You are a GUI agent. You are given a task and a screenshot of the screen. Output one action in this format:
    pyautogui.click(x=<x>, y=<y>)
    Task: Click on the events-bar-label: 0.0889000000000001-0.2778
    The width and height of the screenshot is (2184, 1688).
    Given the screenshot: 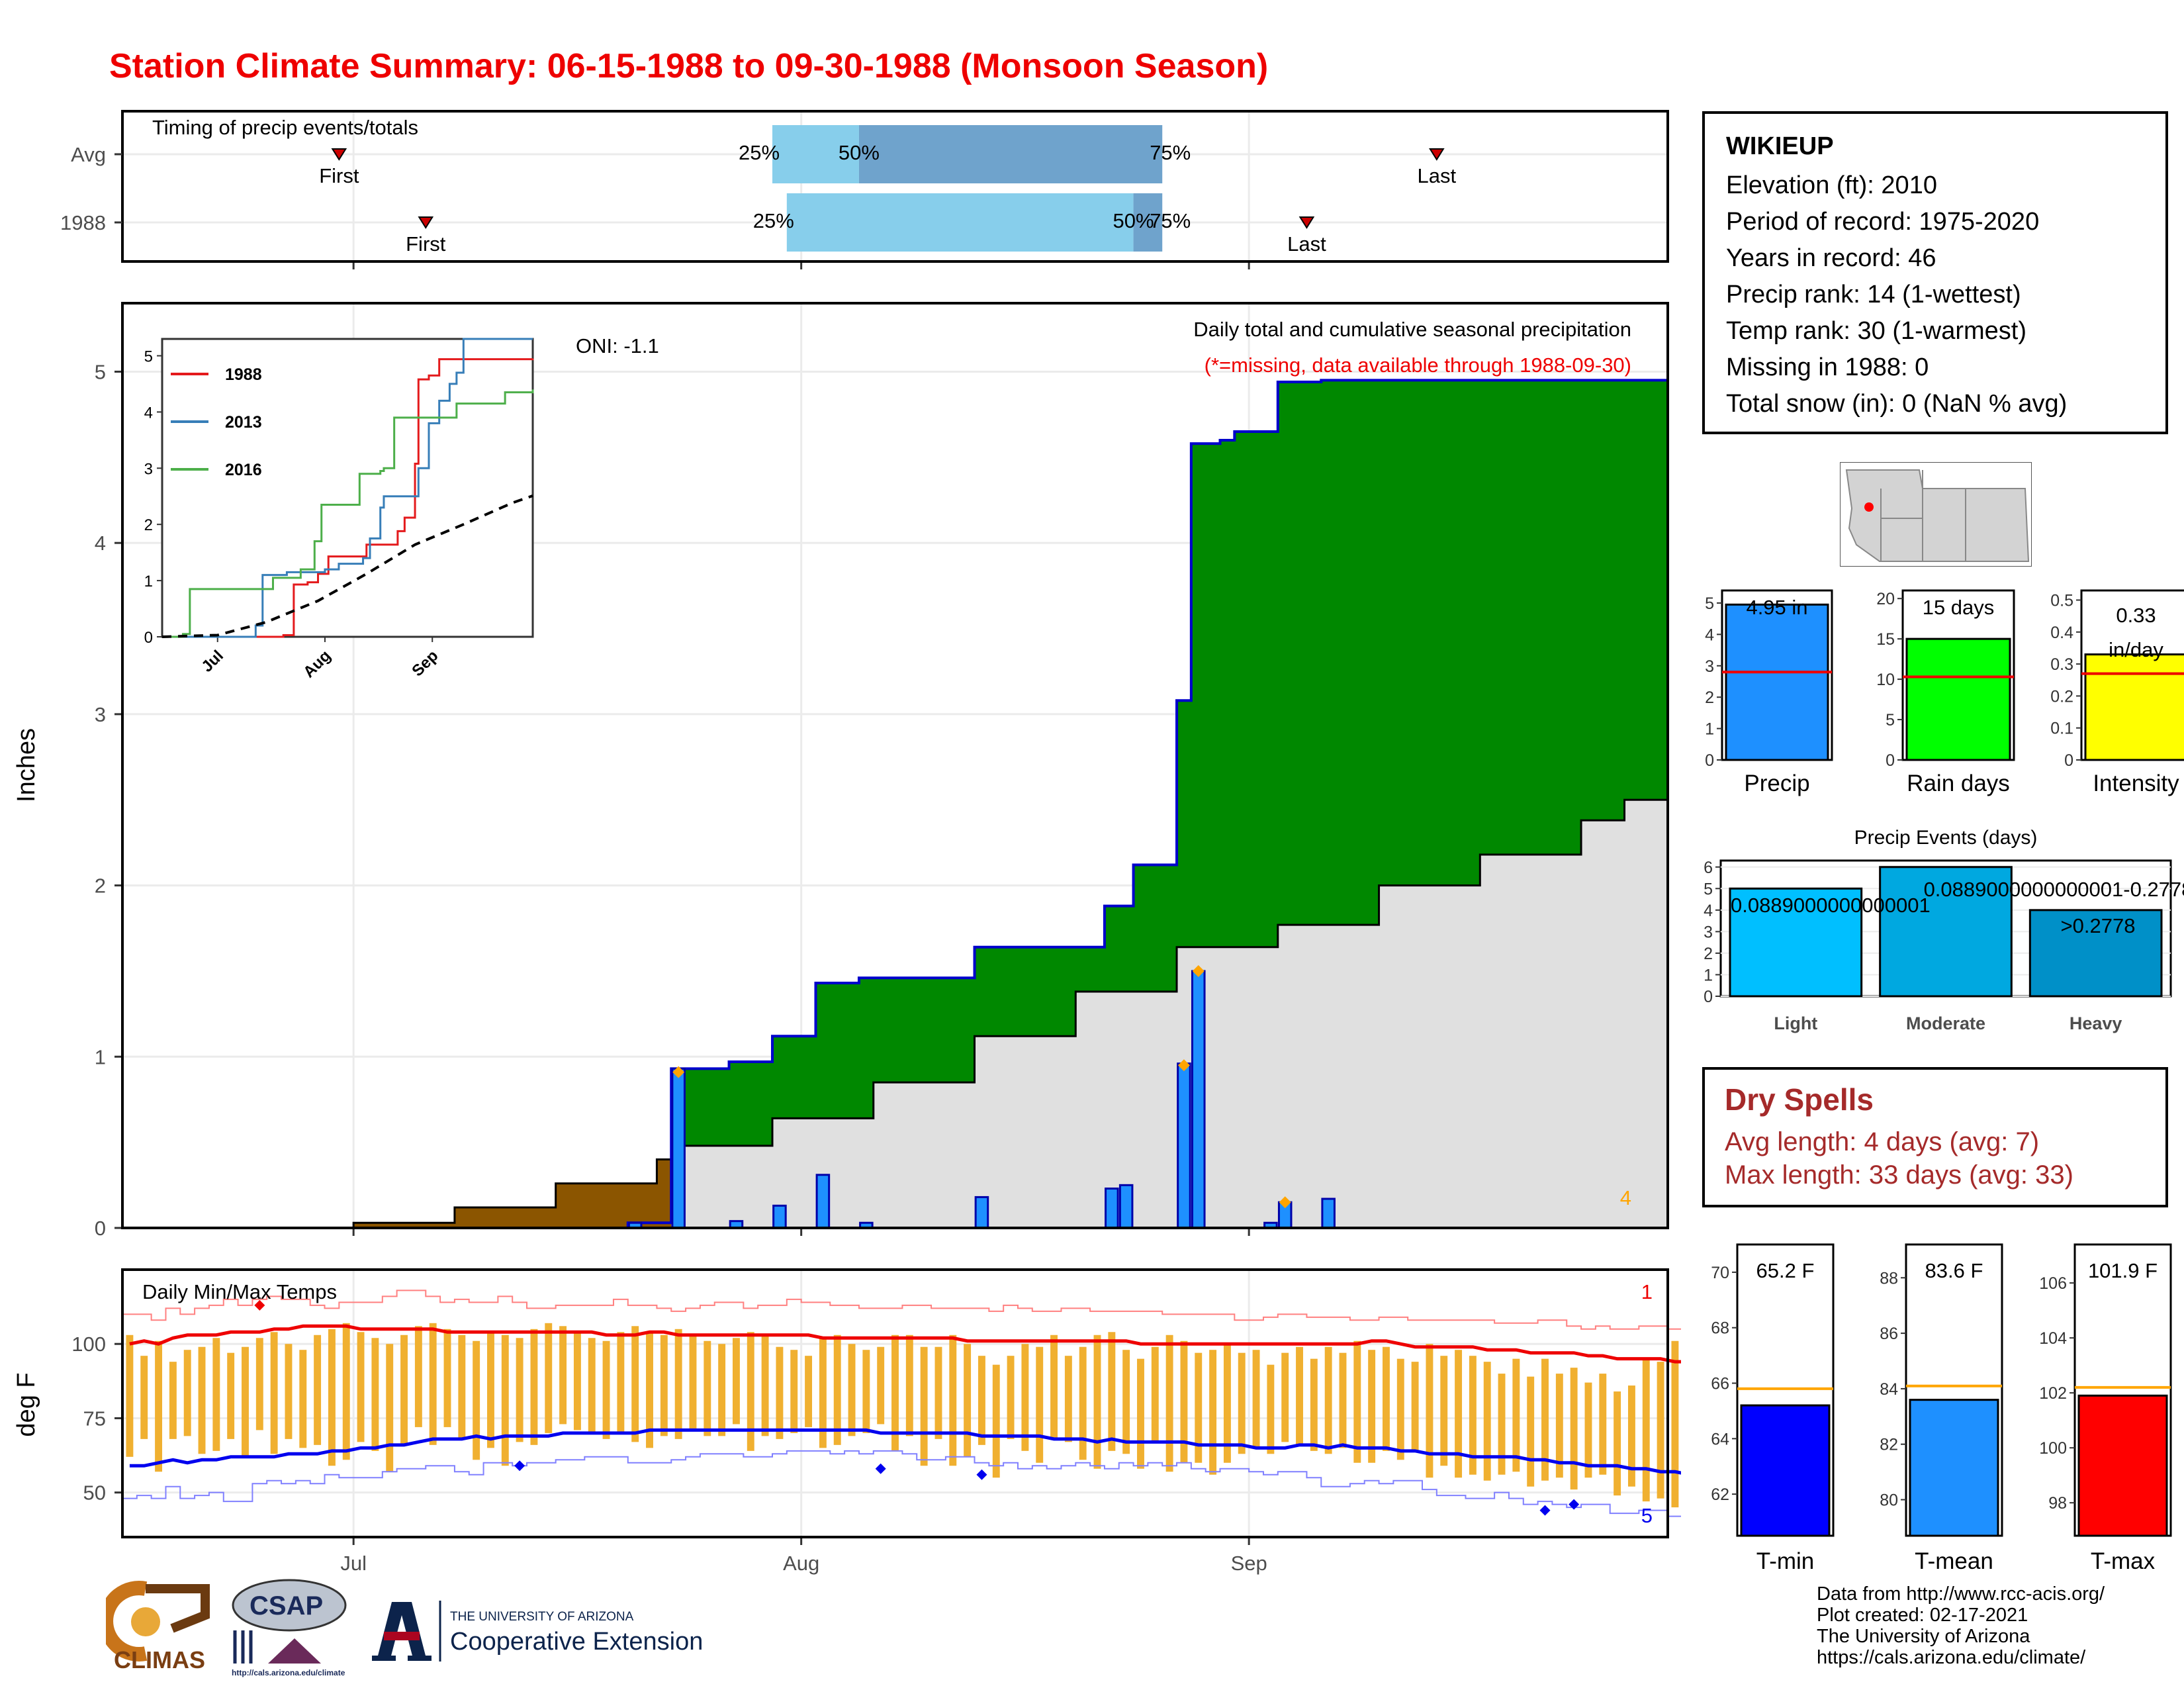 What is the action you would take?
    pyautogui.click(x=2054, y=889)
    